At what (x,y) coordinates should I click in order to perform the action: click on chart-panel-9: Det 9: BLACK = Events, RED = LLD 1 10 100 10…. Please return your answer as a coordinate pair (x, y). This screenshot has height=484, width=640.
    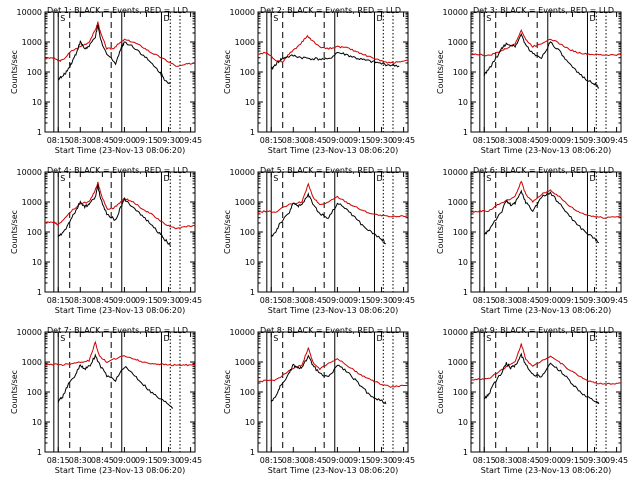
    Looking at the image, I should click on (532, 400).